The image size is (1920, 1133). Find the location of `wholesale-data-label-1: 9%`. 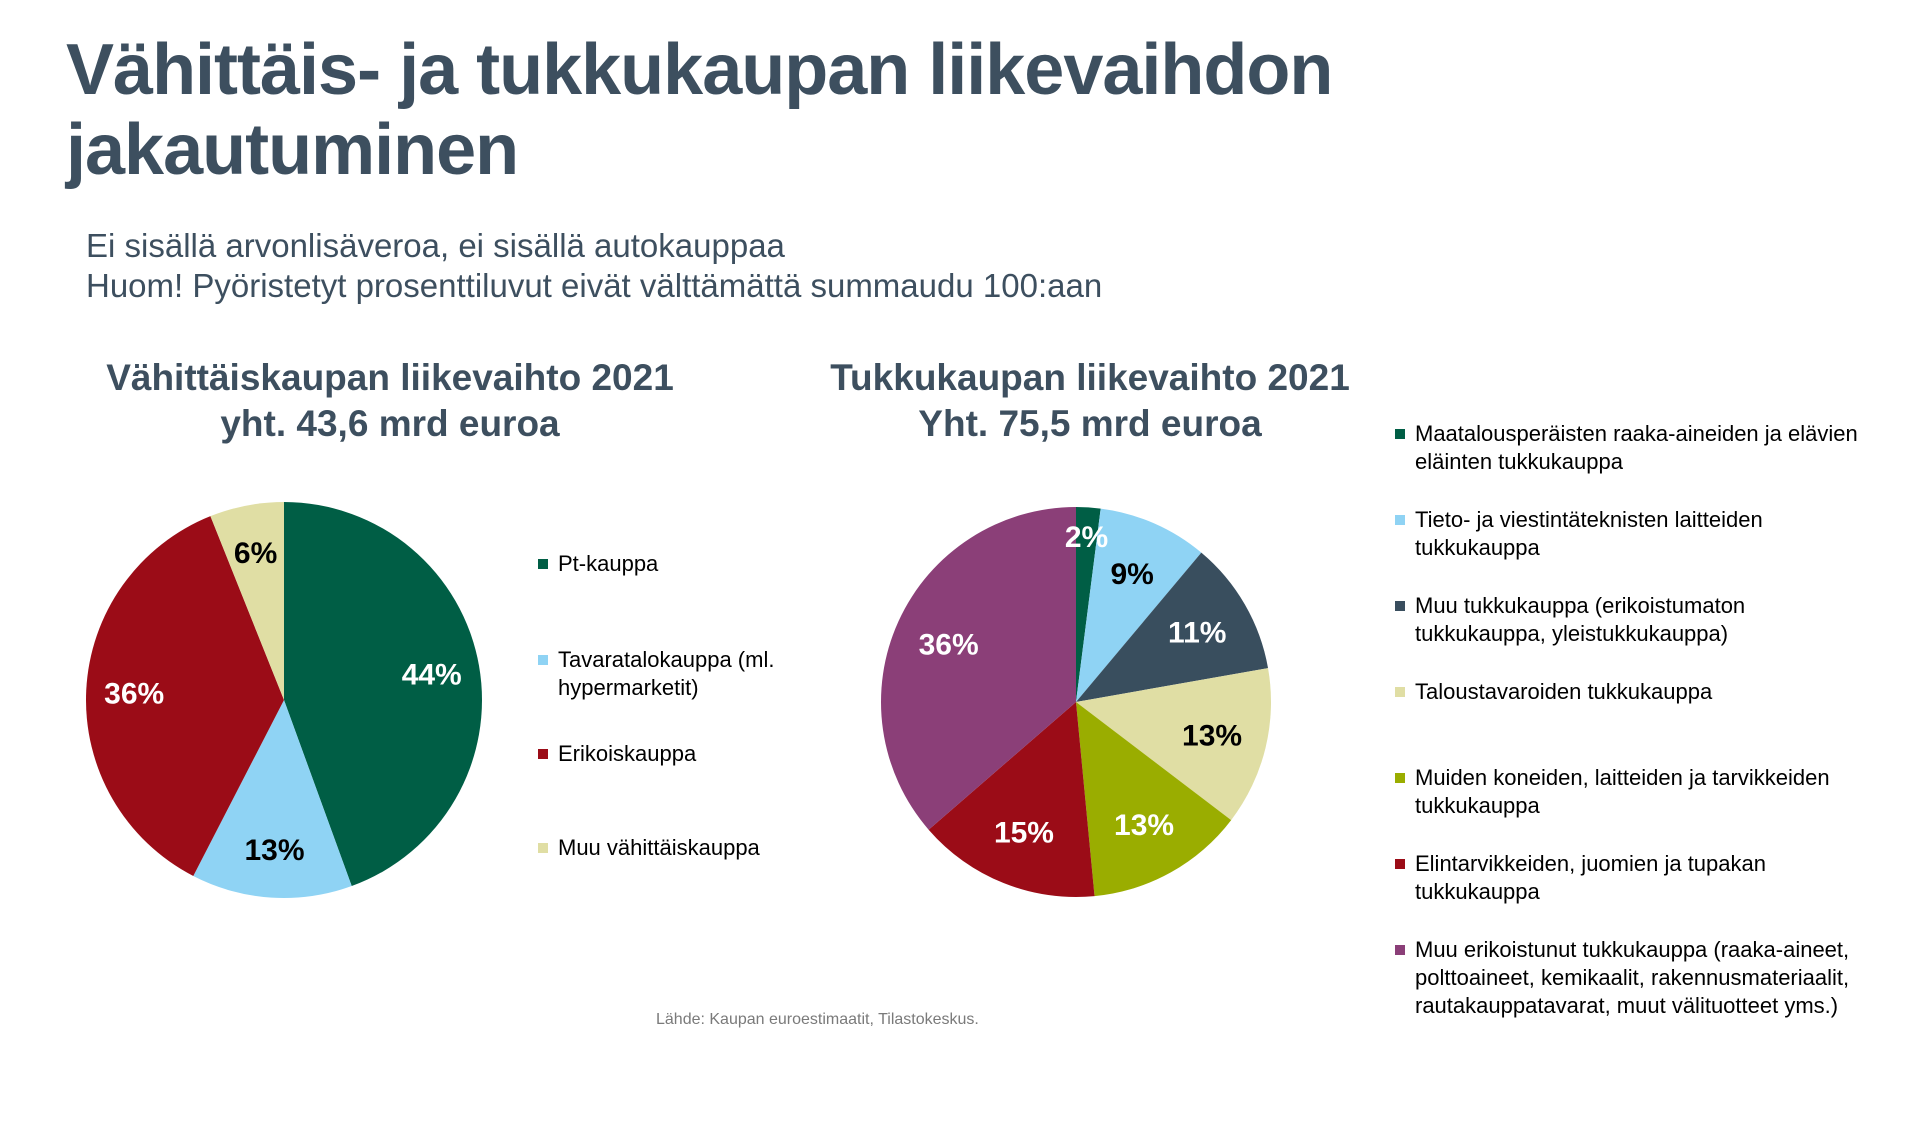

wholesale-data-label-1: 9% is located at coordinates (1131, 574).